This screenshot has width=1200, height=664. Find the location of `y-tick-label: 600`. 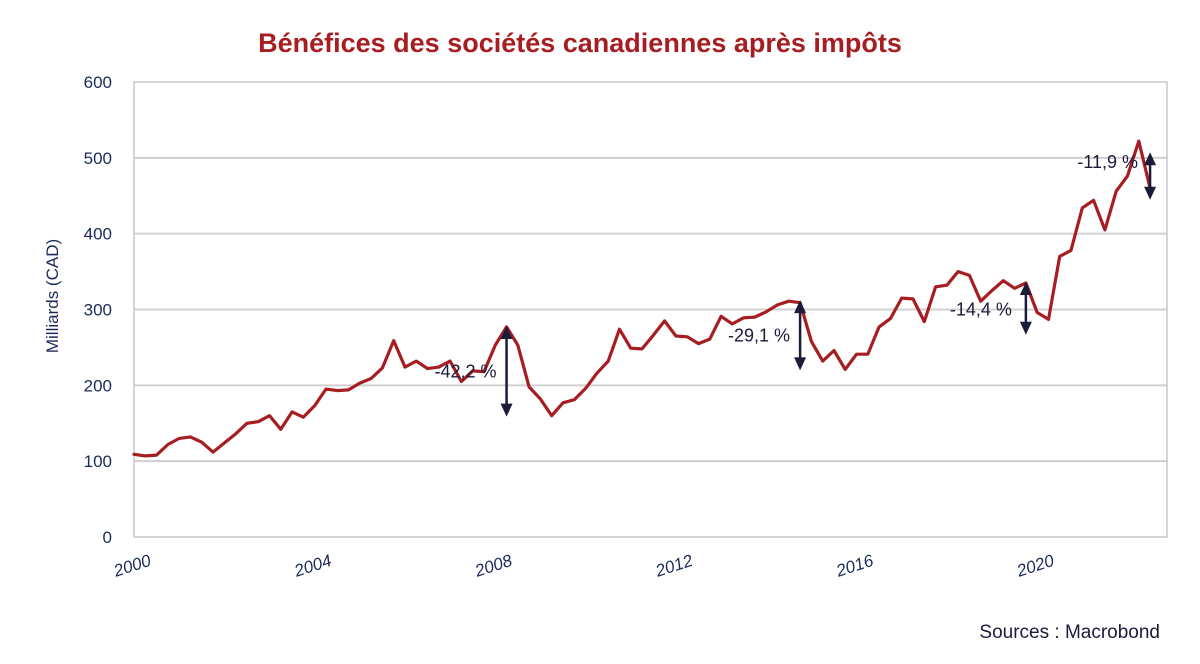

y-tick-label: 600 is located at coordinates (98, 82).